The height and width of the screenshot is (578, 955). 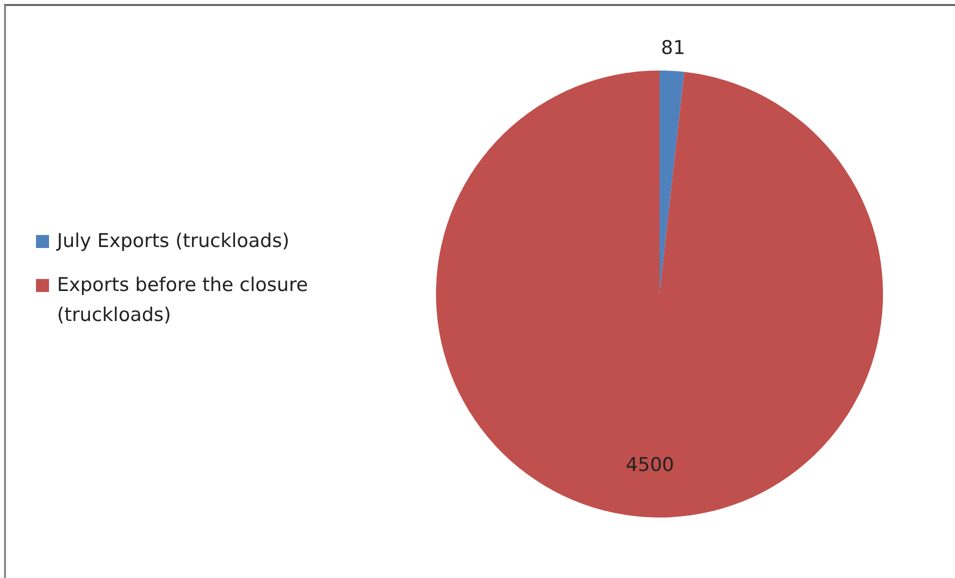 What do you see at coordinates (183, 300) in the screenshot?
I see `legend-label: Exports before the closure (truckloads)` at bounding box center [183, 300].